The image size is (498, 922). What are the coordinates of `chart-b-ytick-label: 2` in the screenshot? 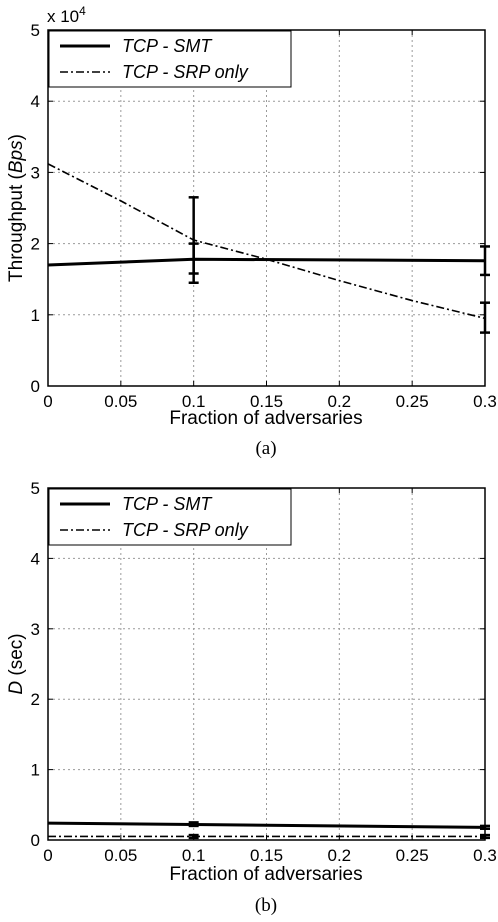 It's located at (35, 699).